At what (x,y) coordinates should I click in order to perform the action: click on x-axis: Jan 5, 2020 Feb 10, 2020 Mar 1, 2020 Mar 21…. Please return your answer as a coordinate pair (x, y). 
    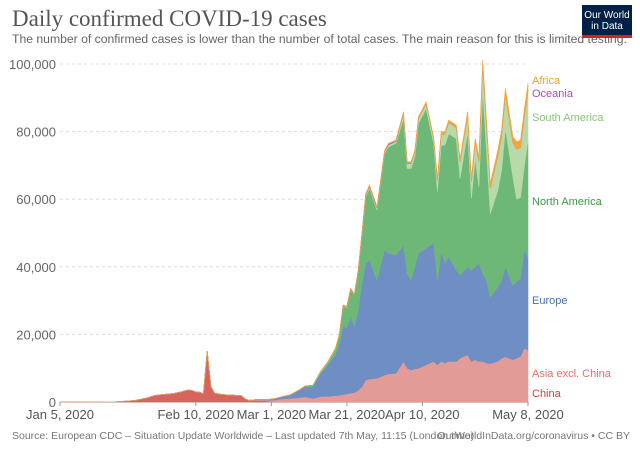
    Looking at the image, I should click on (295, 412).